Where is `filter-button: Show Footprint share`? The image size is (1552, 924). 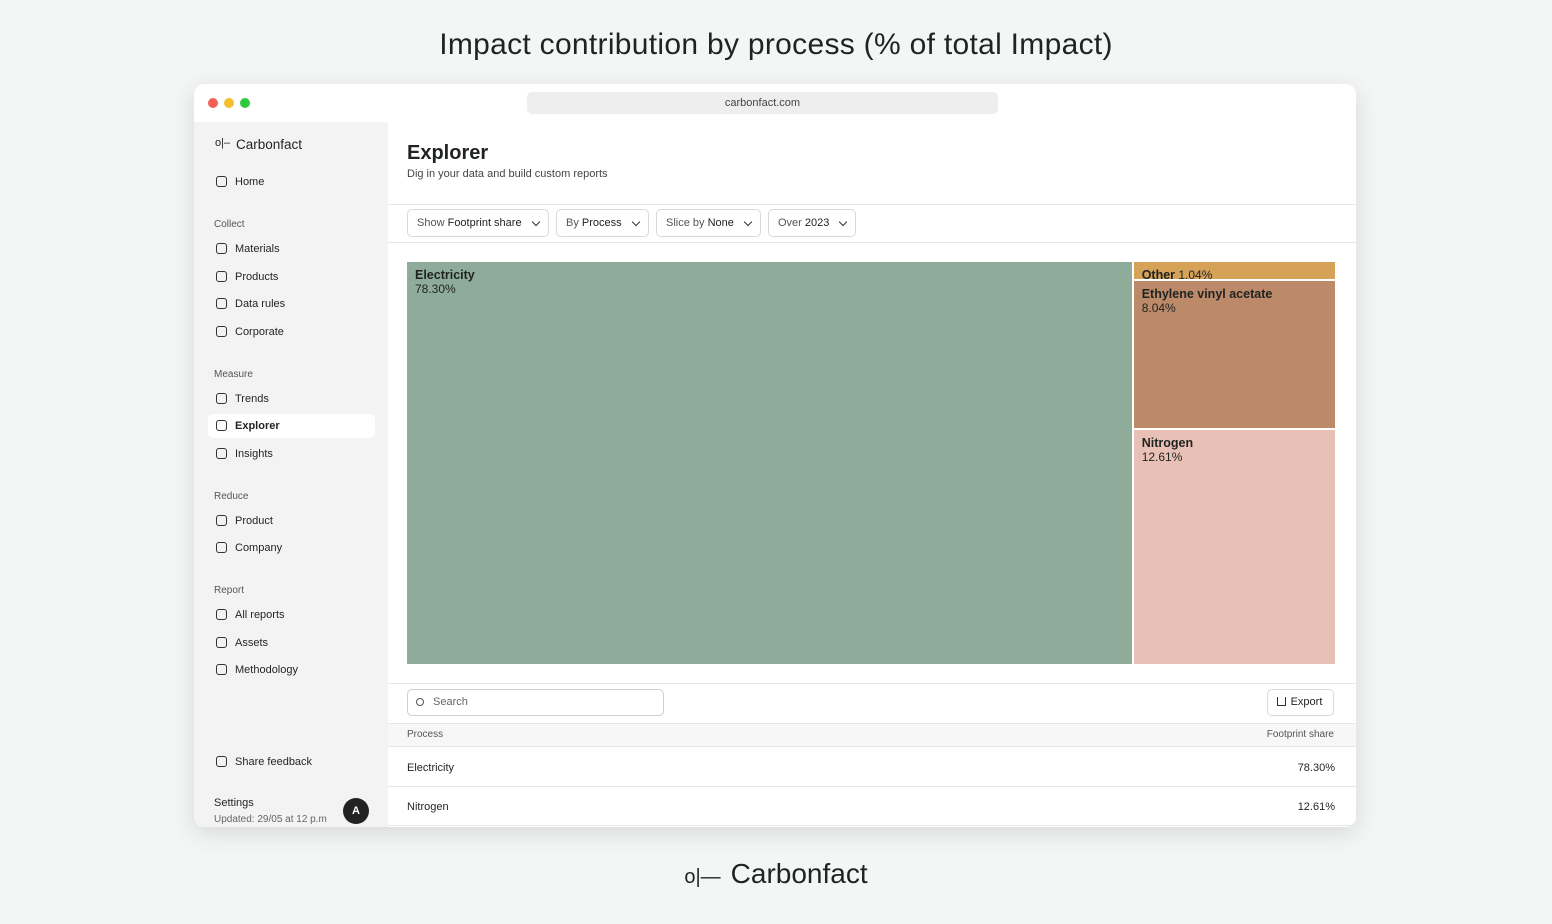
filter-button: Show Footprint share is located at coordinates (478, 223).